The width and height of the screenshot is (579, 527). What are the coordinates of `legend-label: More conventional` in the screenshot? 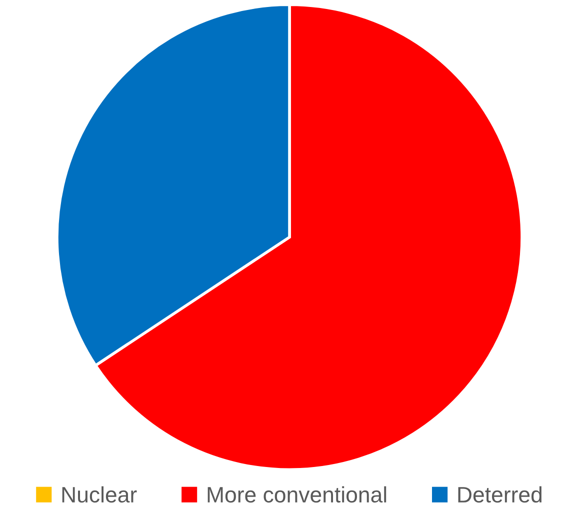 It's located at (297, 494).